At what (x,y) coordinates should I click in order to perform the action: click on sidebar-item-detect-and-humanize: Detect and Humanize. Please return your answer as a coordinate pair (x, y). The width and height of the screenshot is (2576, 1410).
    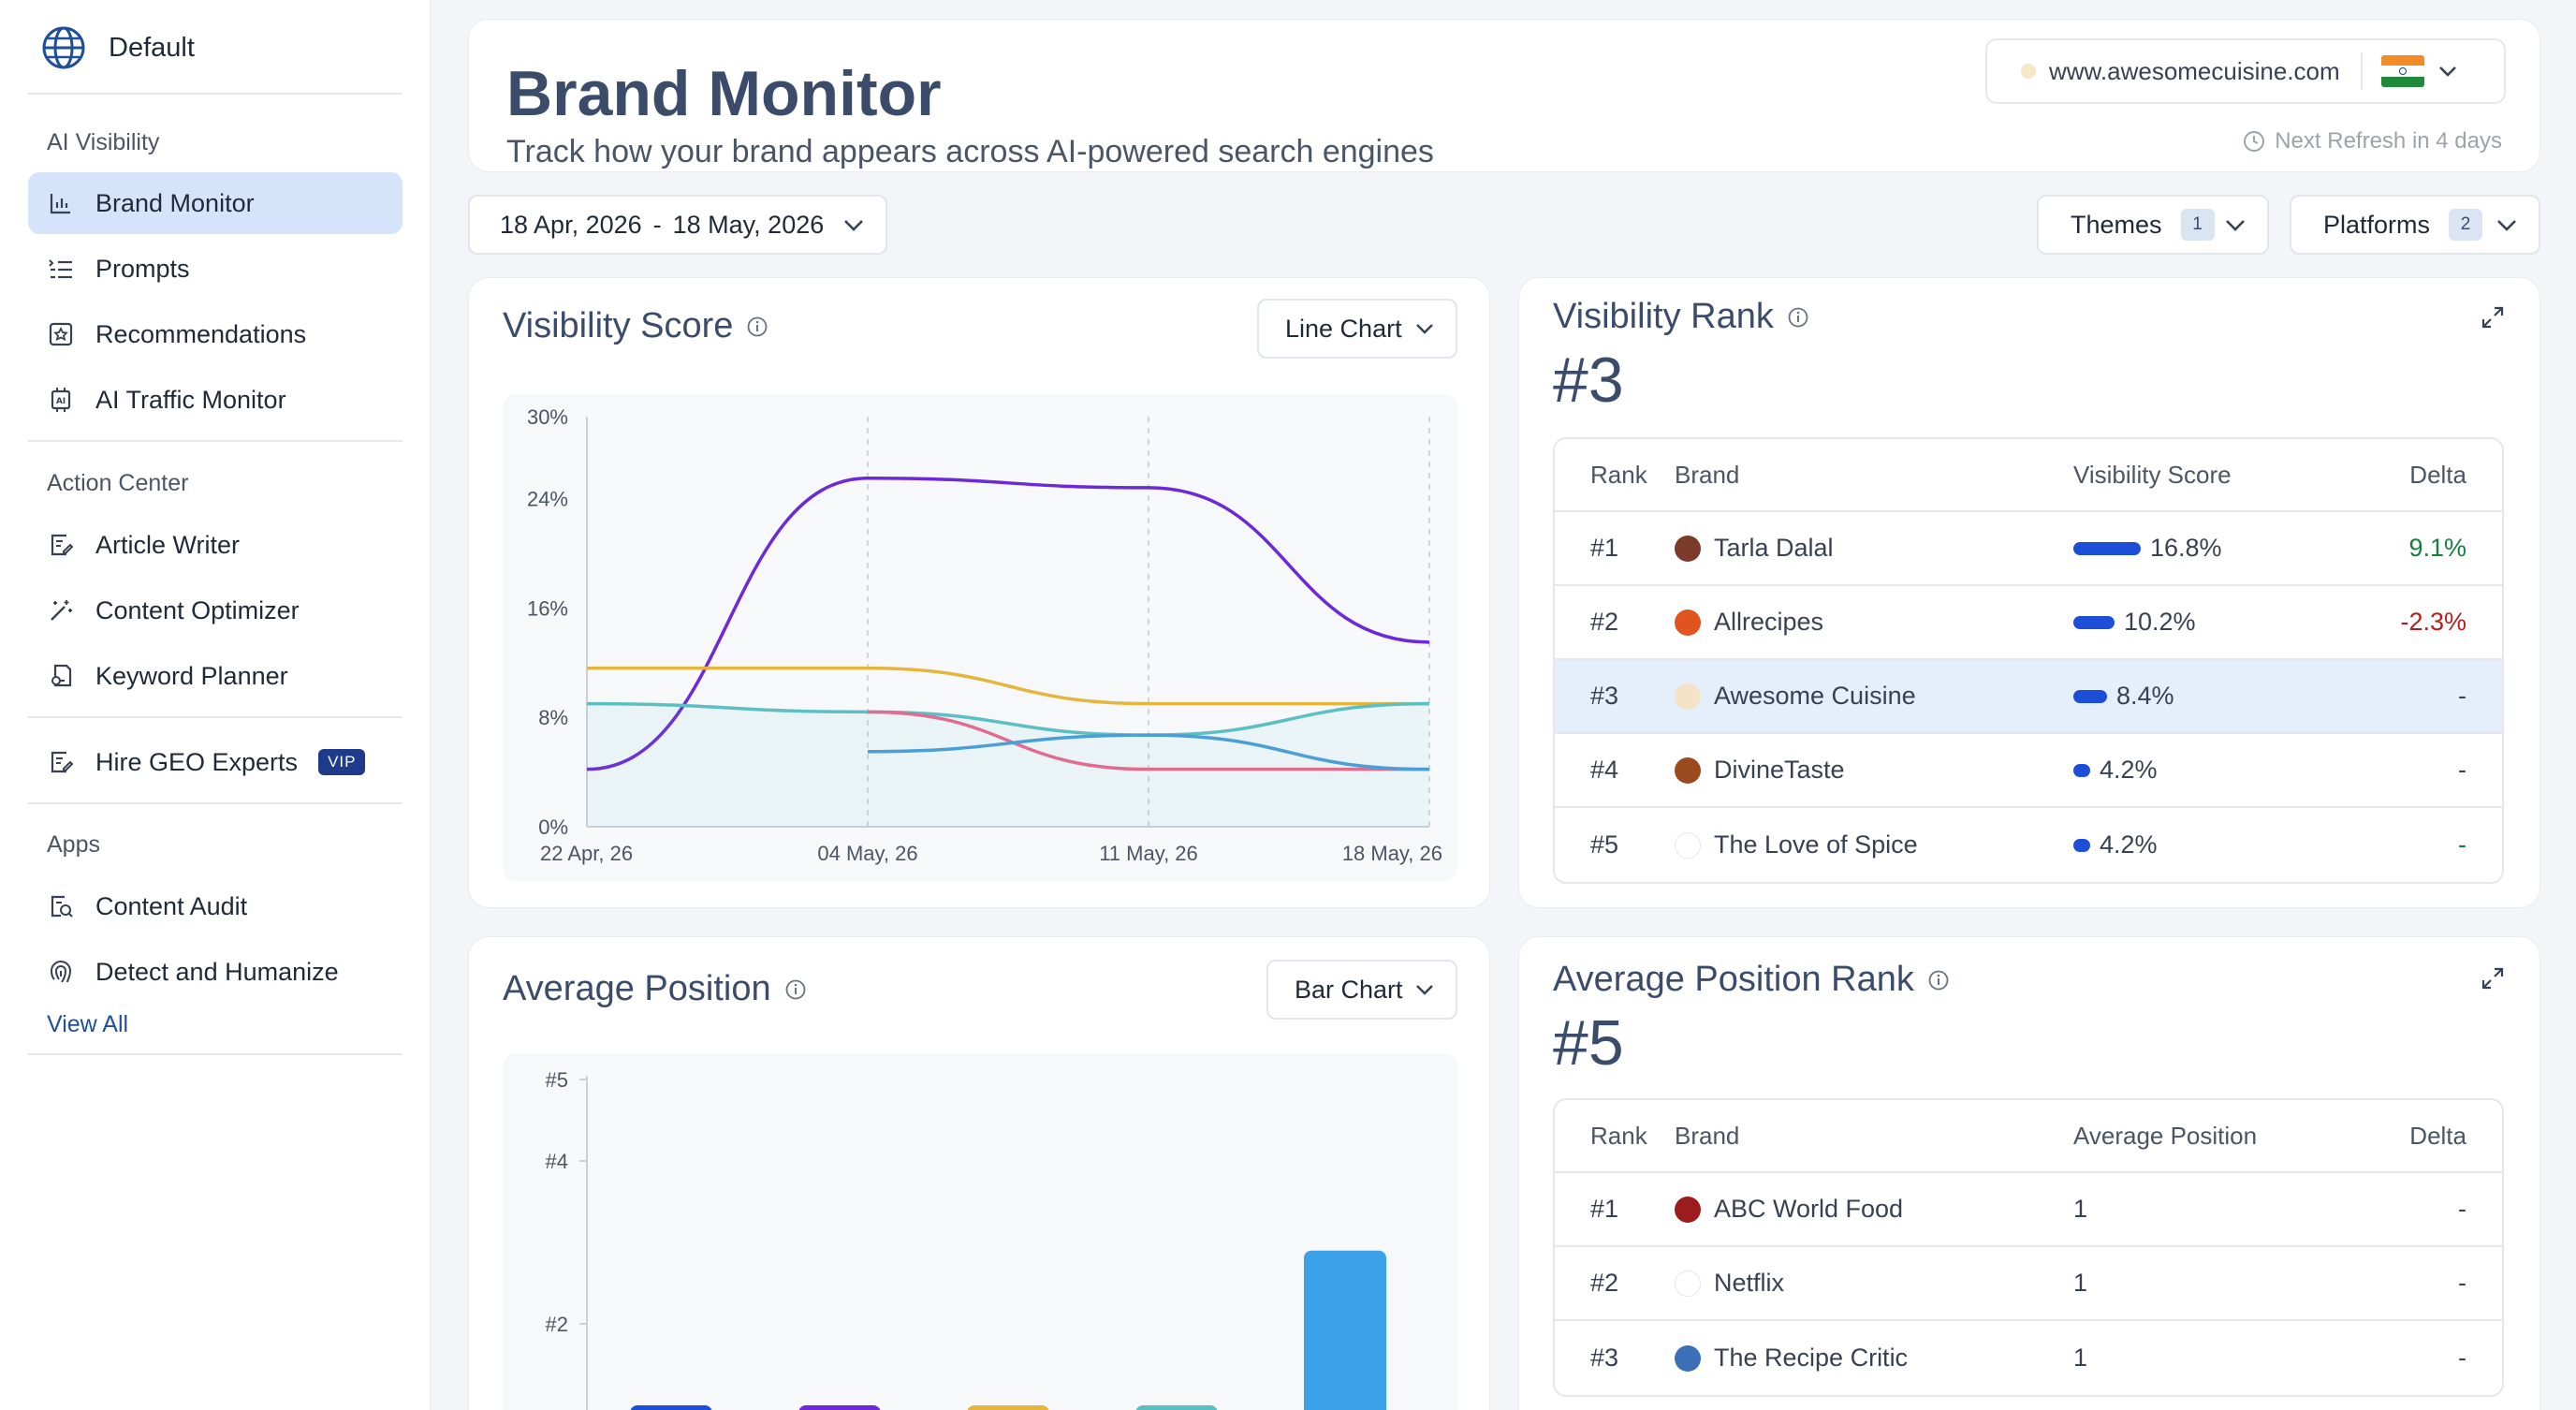
    Looking at the image, I should click on (215, 972).